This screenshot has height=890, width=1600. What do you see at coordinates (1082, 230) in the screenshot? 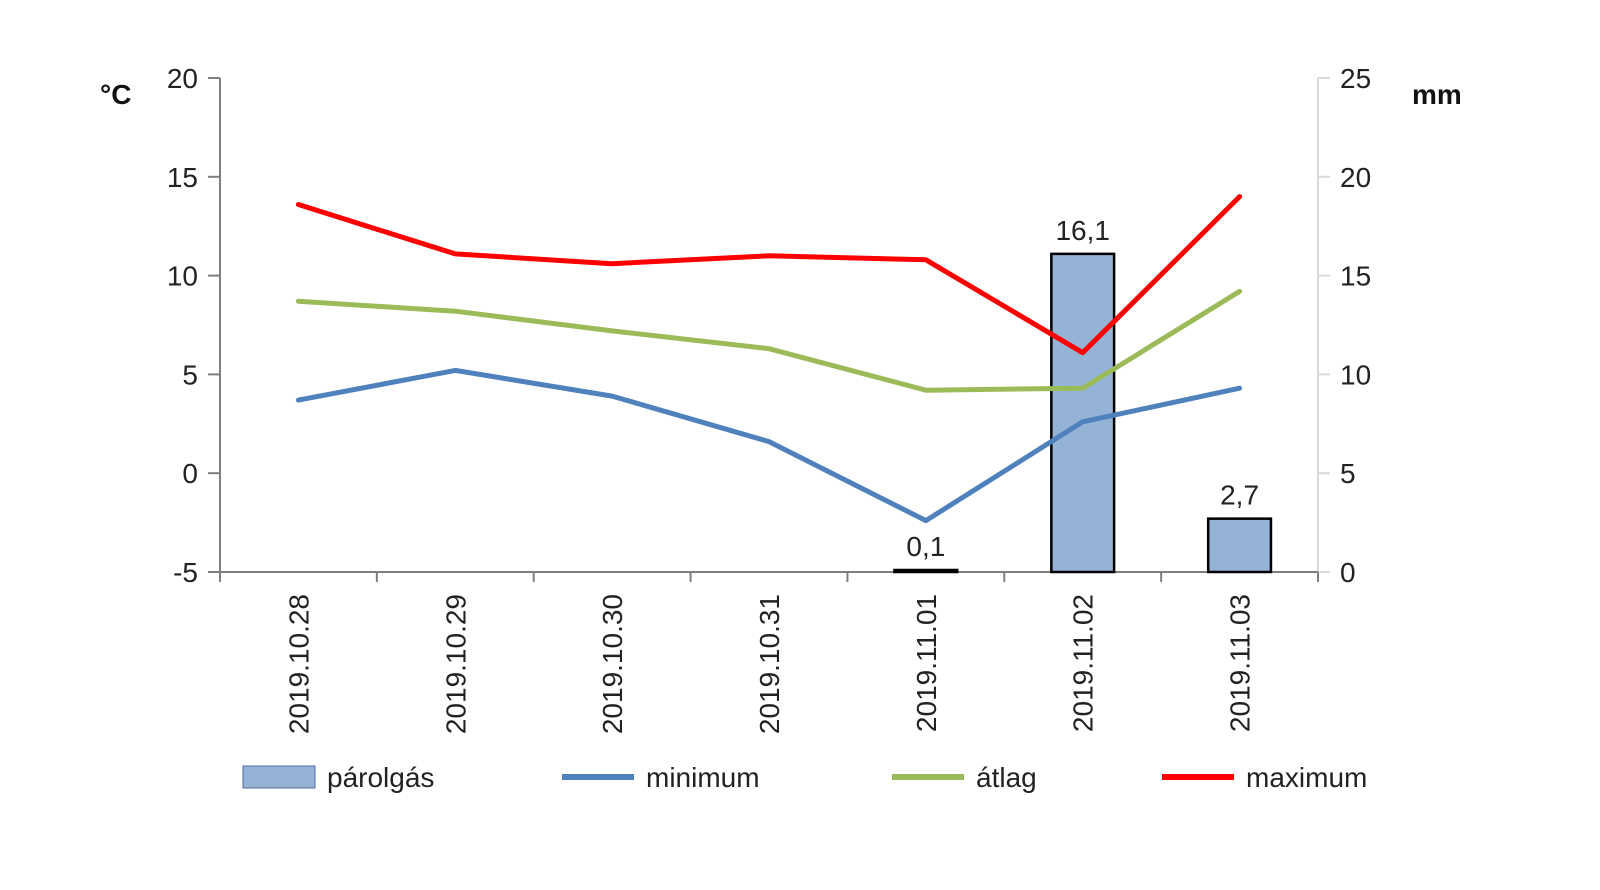
I see `bar-data-label: 16,1` at bounding box center [1082, 230].